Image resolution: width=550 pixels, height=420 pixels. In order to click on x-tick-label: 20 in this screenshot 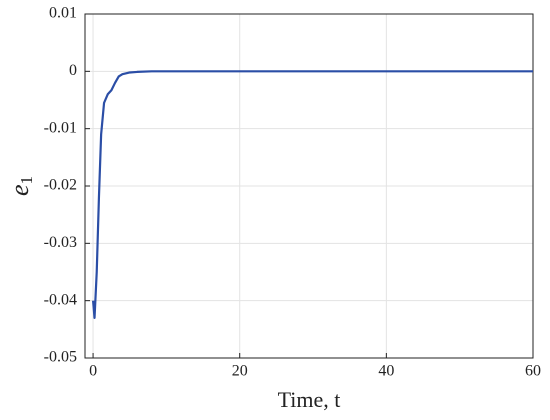, I will do `click(240, 371)`.